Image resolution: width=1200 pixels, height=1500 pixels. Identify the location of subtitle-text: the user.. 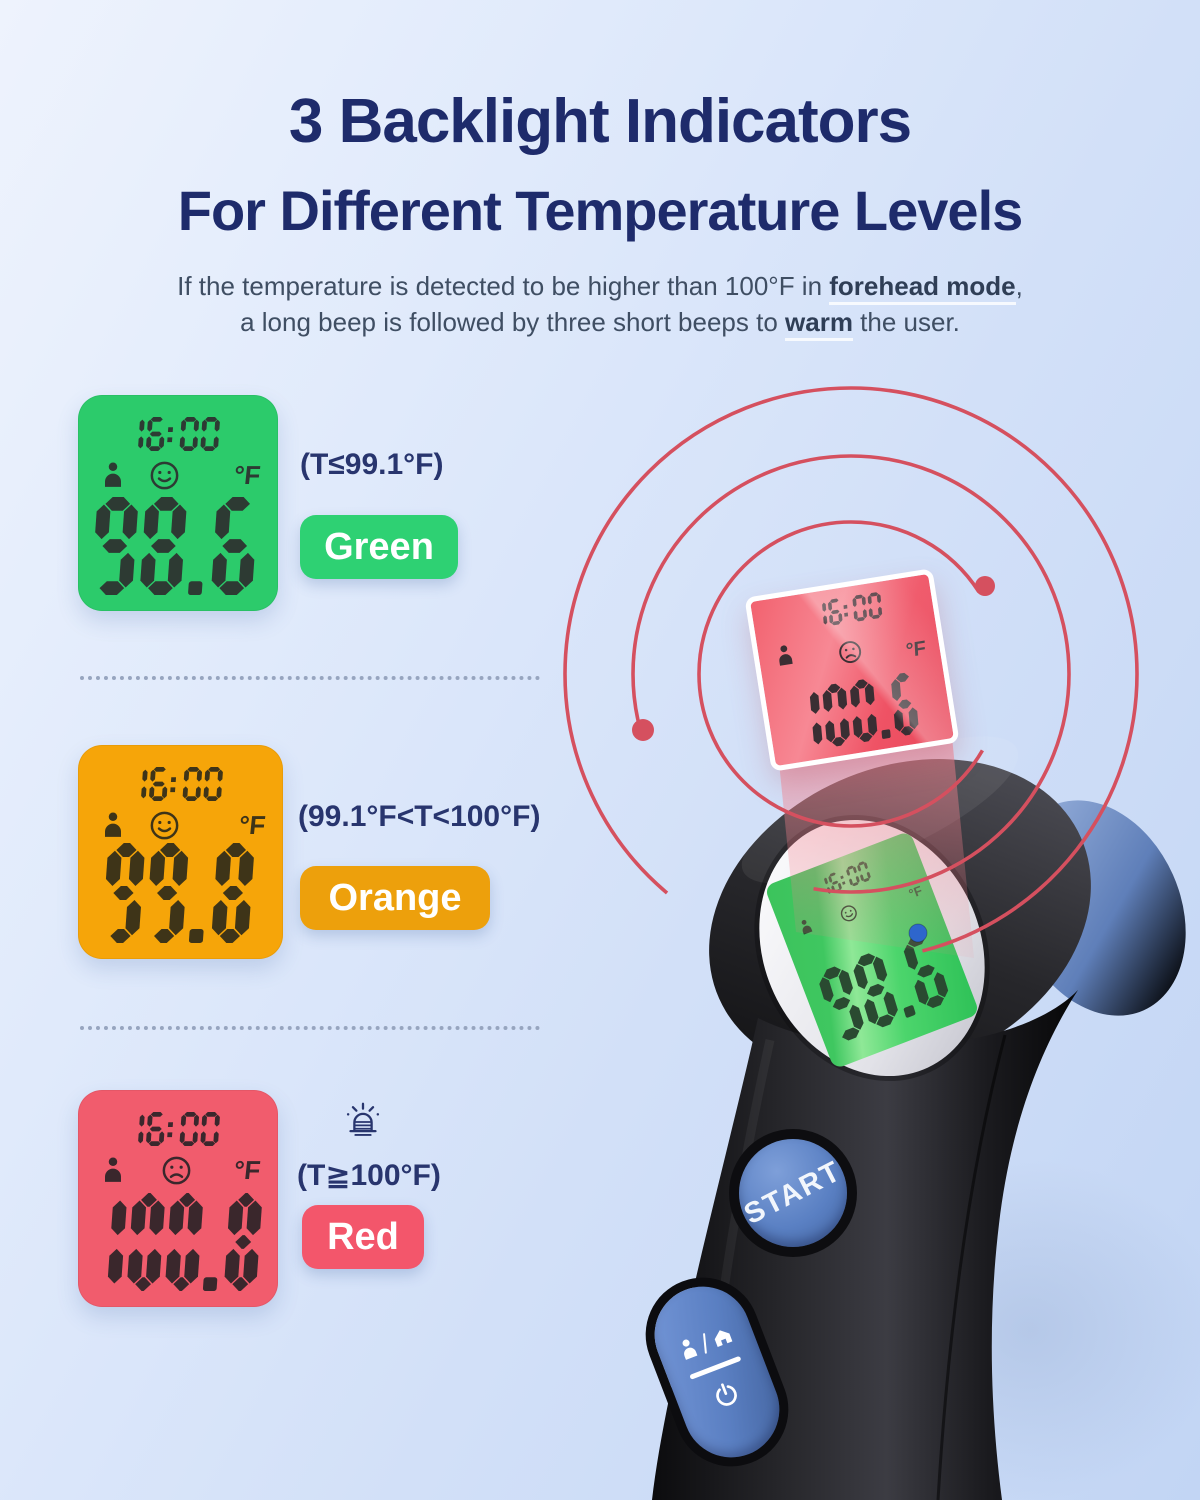
(906, 322).